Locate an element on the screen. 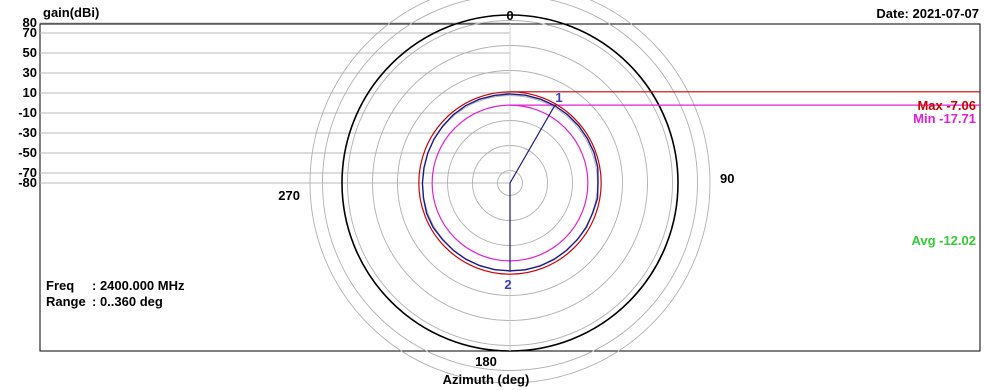 The image size is (984, 390). angle-label-90: 90 is located at coordinates (727, 178).